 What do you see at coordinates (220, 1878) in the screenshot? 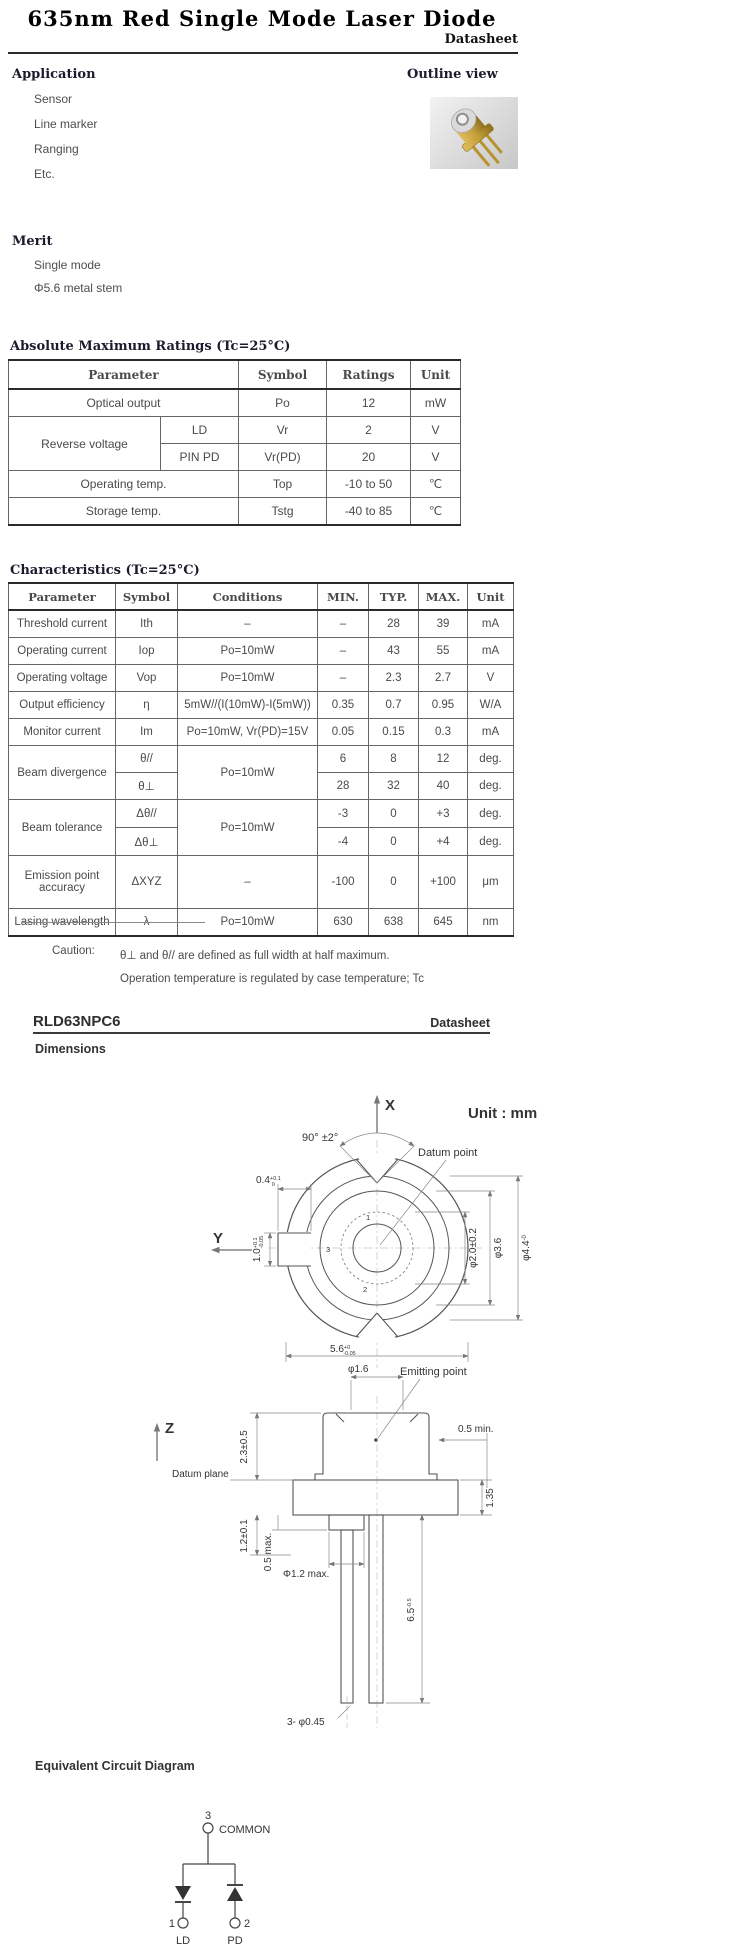
I see `equivalent-circuit: 3 COMMON 1 LD 2 PD` at bounding box center [220, 1878].